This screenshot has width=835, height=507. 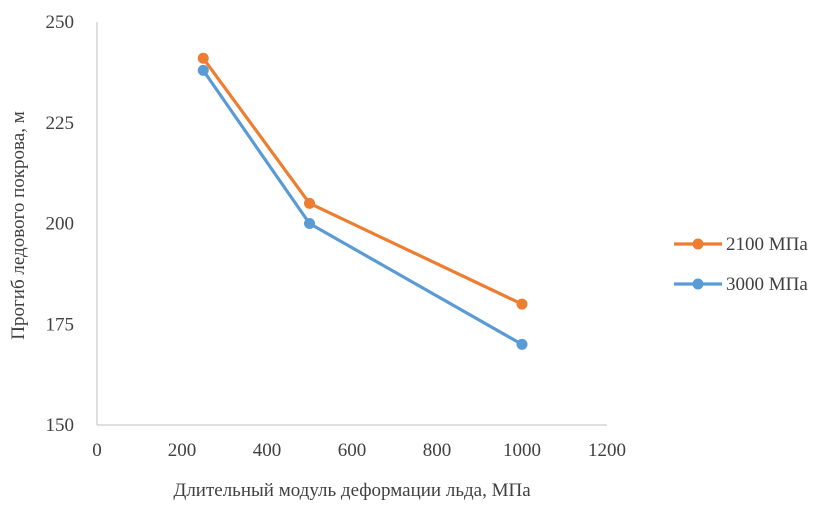 I want to click on legend-label: 2100 МПа, so click(x=767, y=244).